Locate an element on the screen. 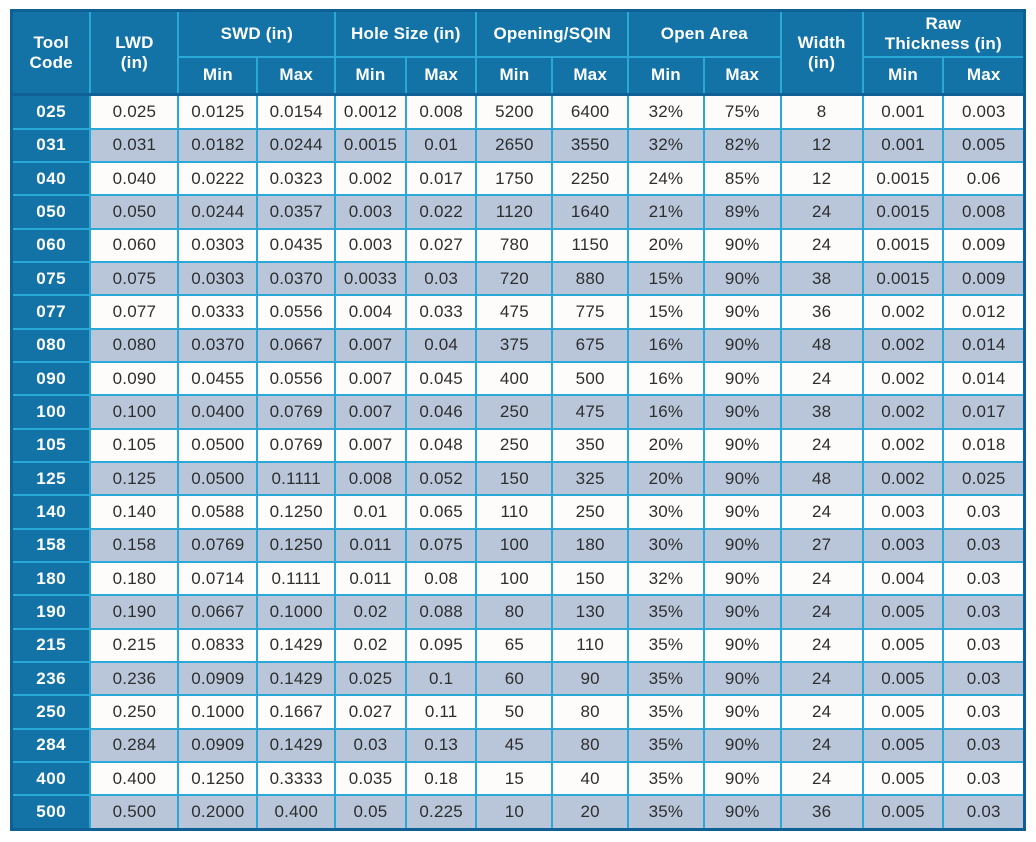  tool-code-cell: 075 is located at coordinates (51, 278).